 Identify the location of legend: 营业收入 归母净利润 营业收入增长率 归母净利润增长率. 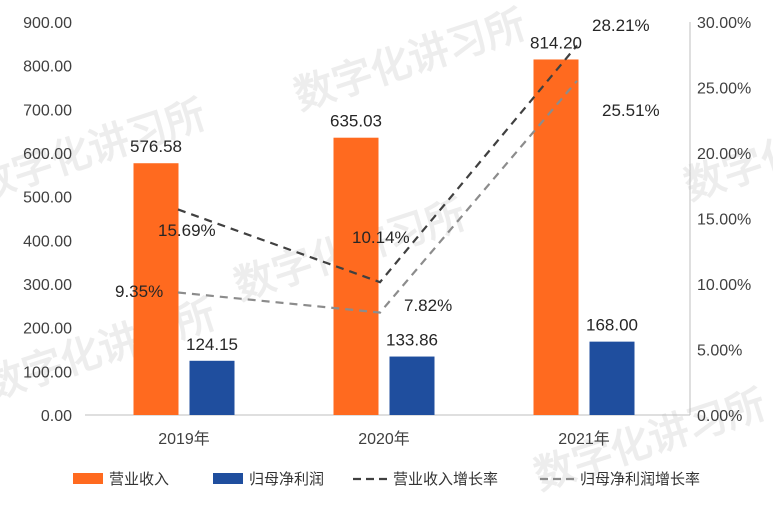
(386, 479).